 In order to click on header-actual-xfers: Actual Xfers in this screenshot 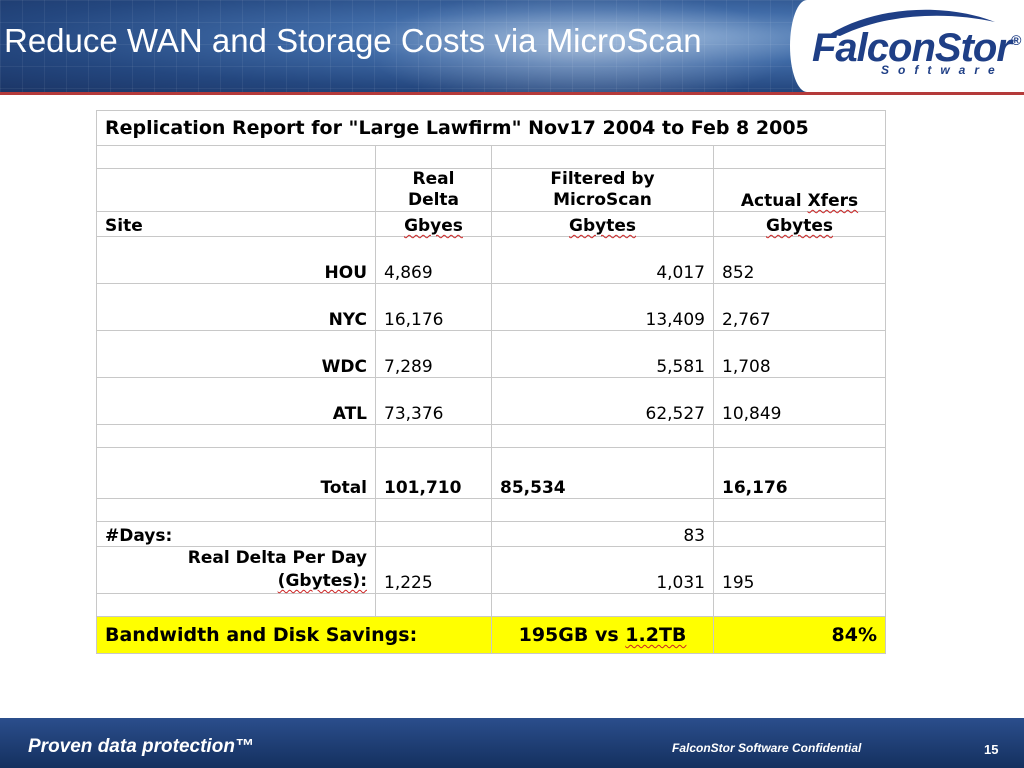, I will do `click(799, 190)`.